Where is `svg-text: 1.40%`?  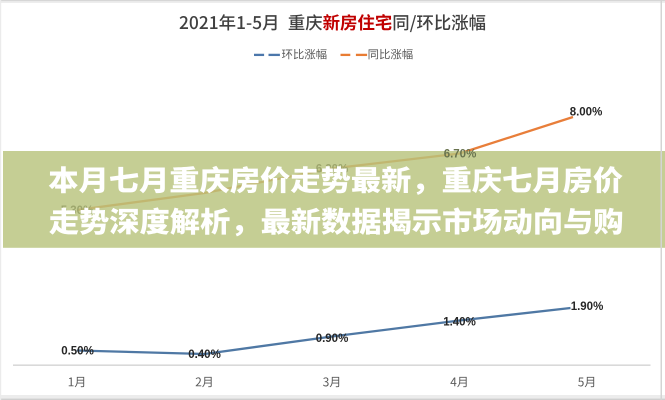 svg-text: 1.40% is located at coordinates (459, 323).